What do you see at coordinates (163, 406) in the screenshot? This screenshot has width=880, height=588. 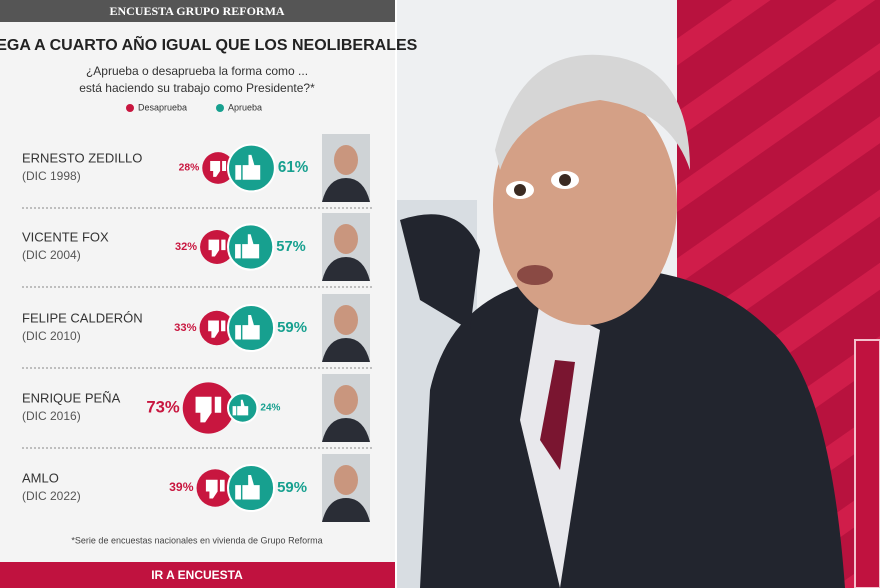 I see `disapprove-label: 73%` at bounding box center [163, 406].